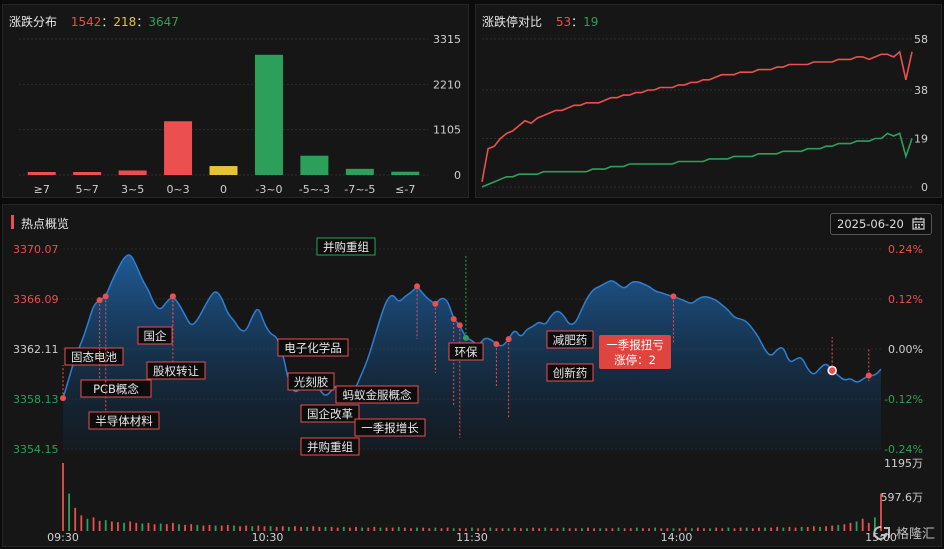 This screenshot has height=549, width=944. What do you see at coordinates (94, 357) in the screenshot?
I see `annotation-label: 固态电池` at bounding box center [94, 357].